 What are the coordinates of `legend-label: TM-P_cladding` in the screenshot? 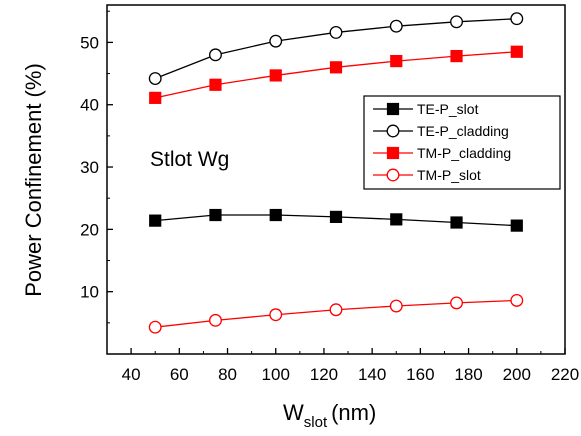 It's located at (464, 153).